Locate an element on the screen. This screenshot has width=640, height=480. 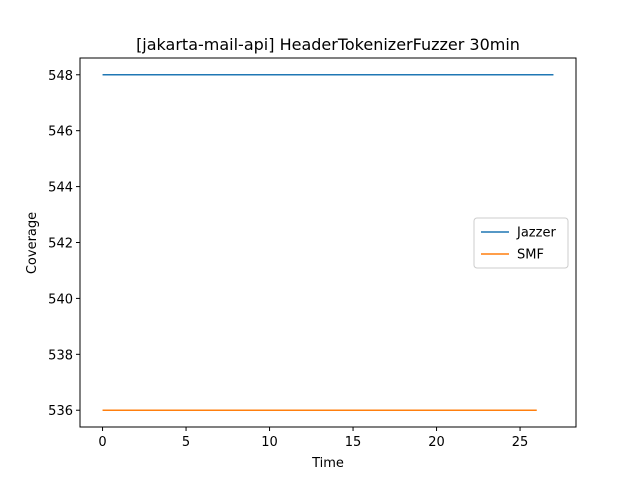
x-tick-label: 10 is located at coordinates (269, 442).